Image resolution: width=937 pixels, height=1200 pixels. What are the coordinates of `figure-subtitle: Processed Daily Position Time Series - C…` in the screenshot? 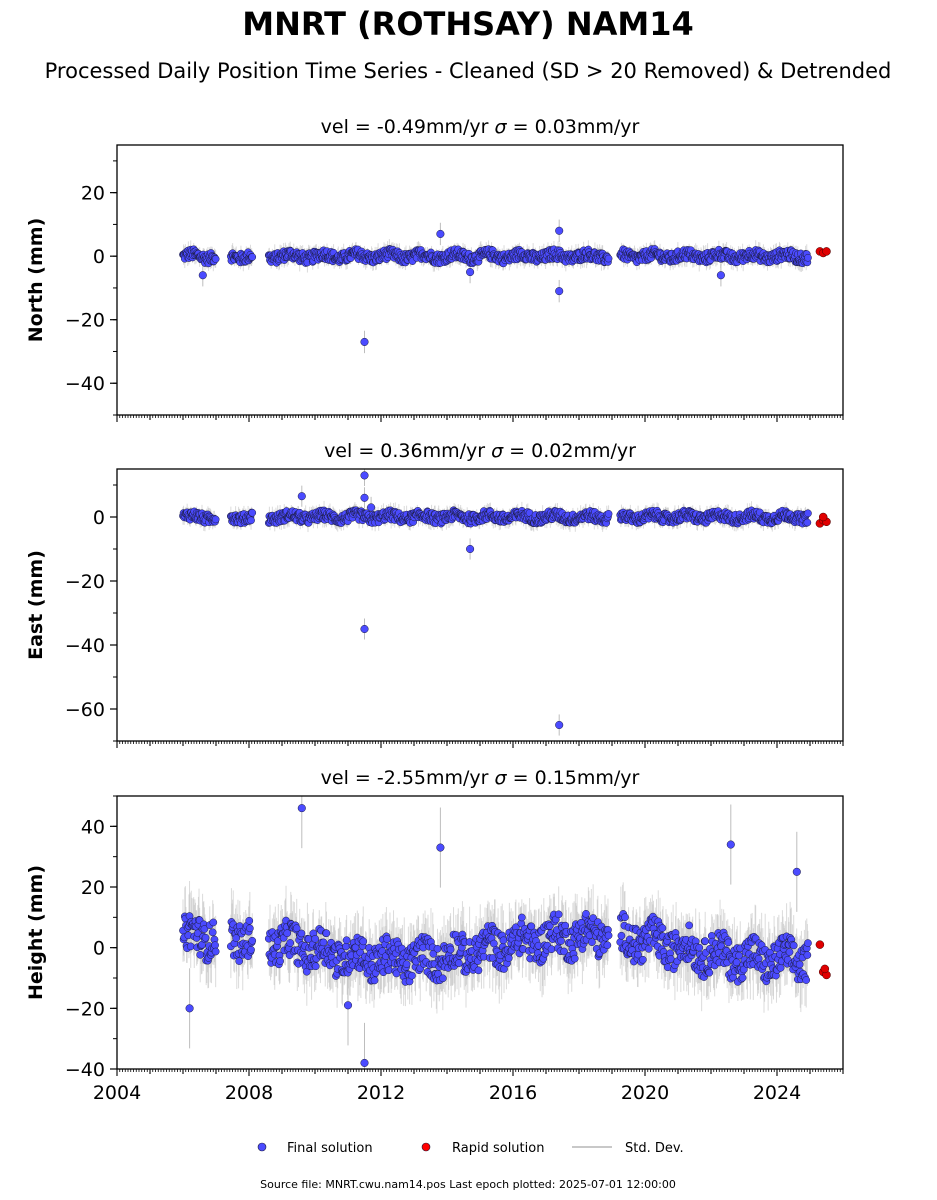 It's located at (468, 71).